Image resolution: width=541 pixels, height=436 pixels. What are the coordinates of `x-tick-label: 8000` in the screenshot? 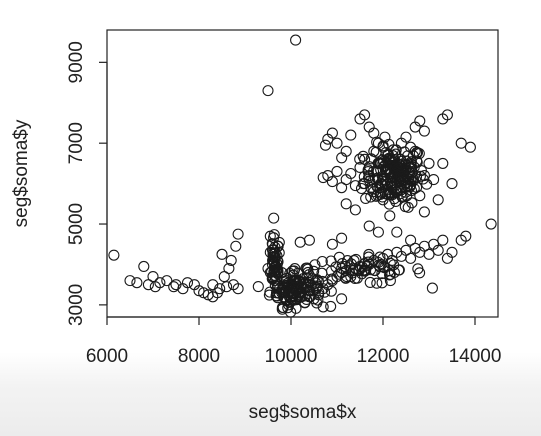 It's located at (199, 356).